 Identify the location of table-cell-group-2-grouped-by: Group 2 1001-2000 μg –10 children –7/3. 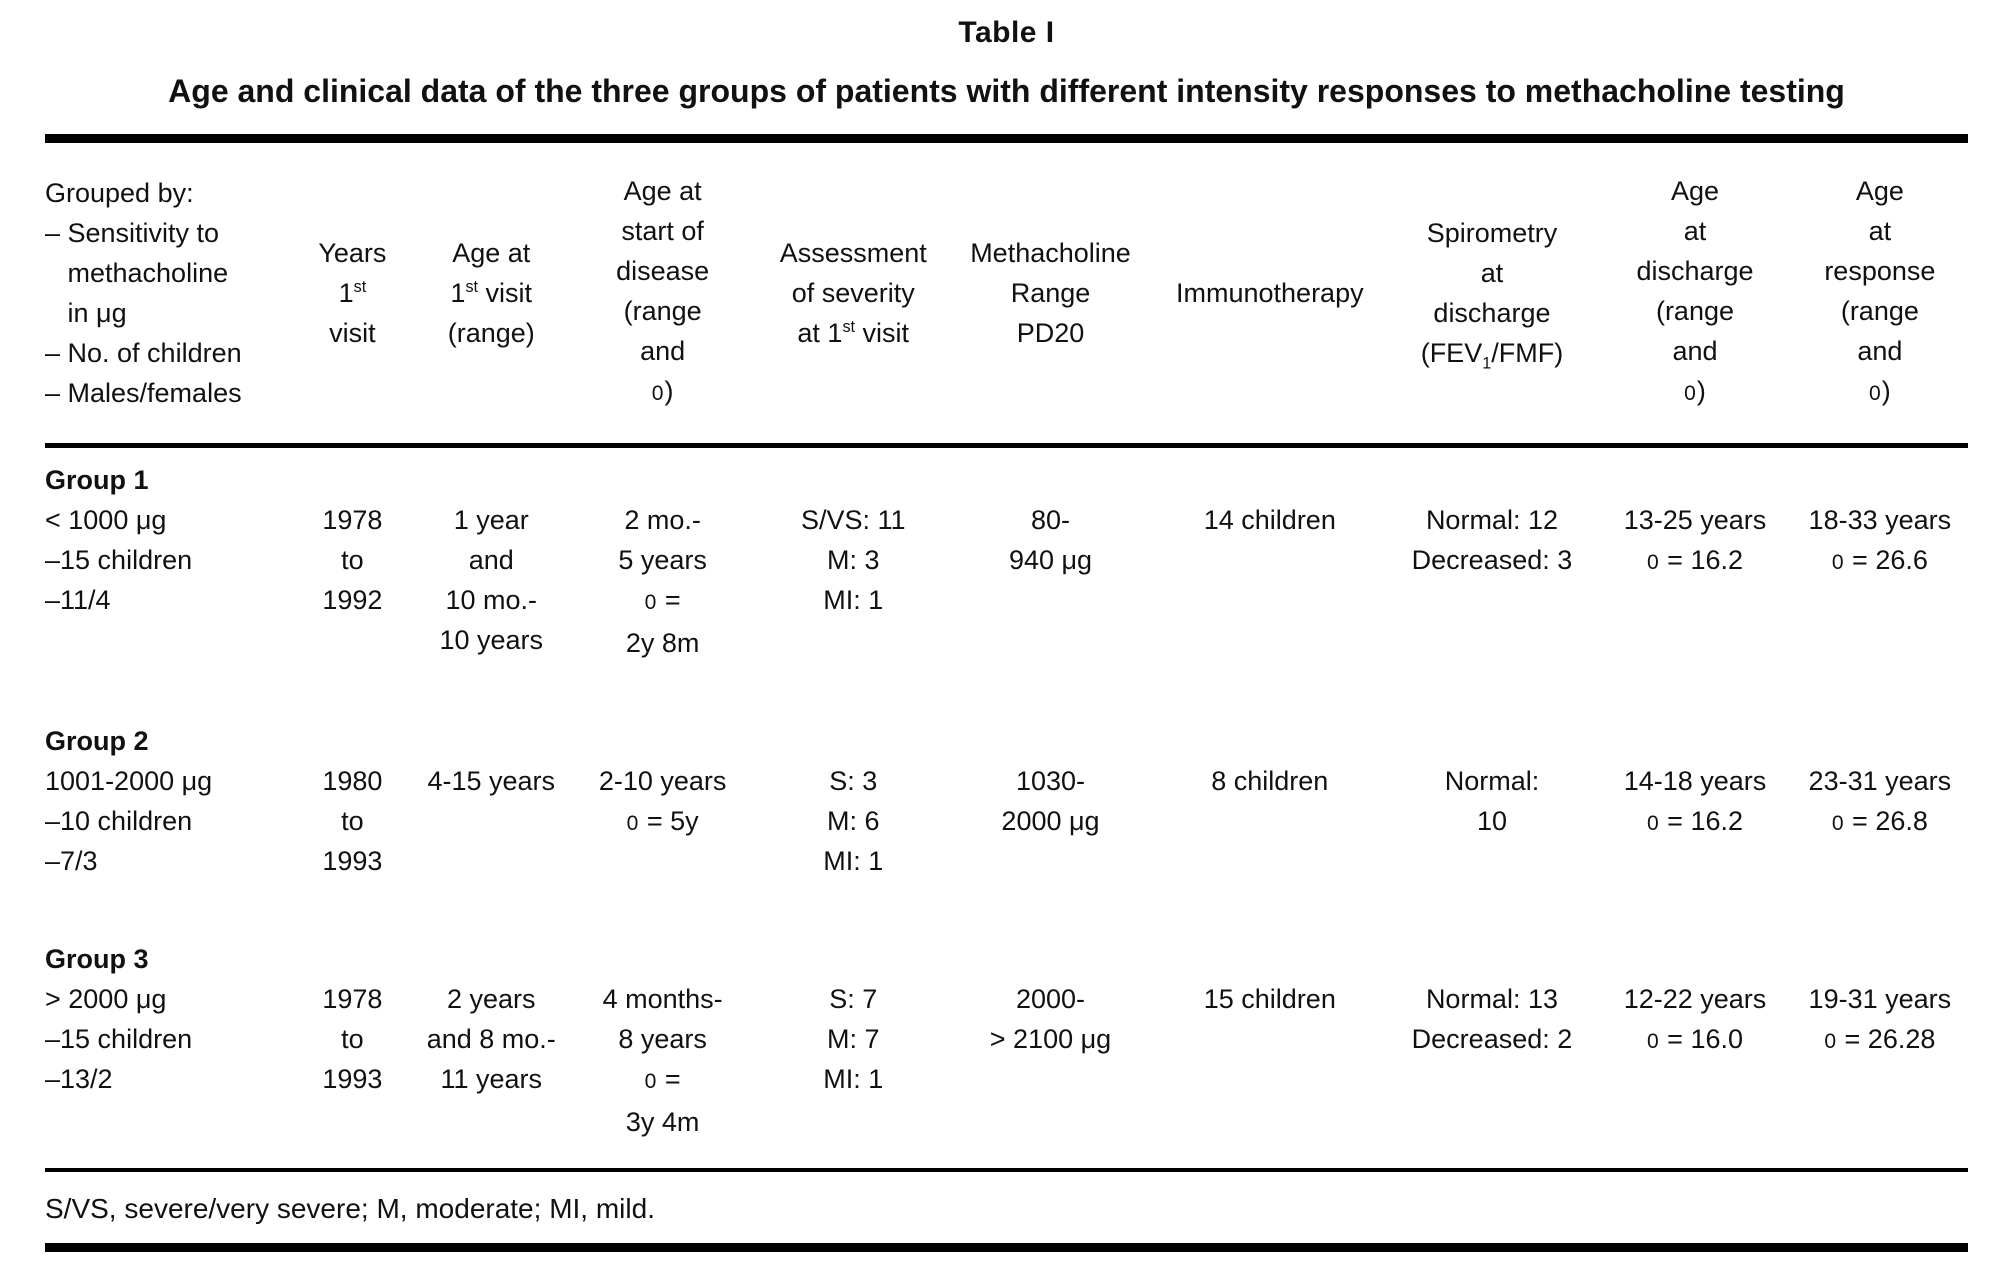
(129, 800).